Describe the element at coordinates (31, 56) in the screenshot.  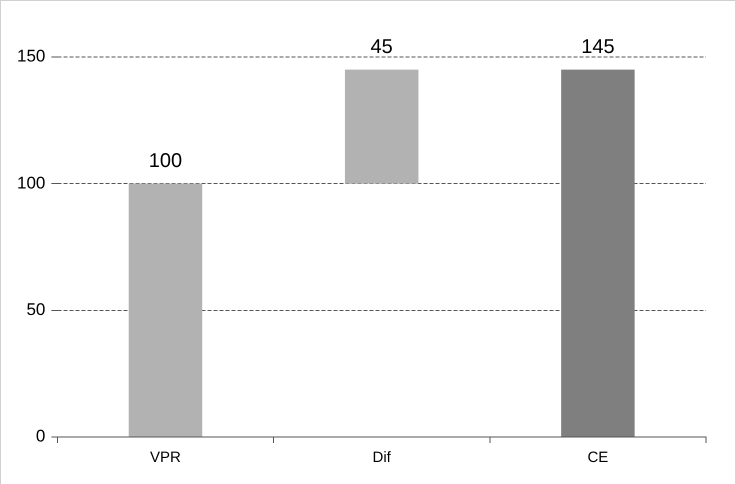
I see `y-tick-label: 150` at that location.